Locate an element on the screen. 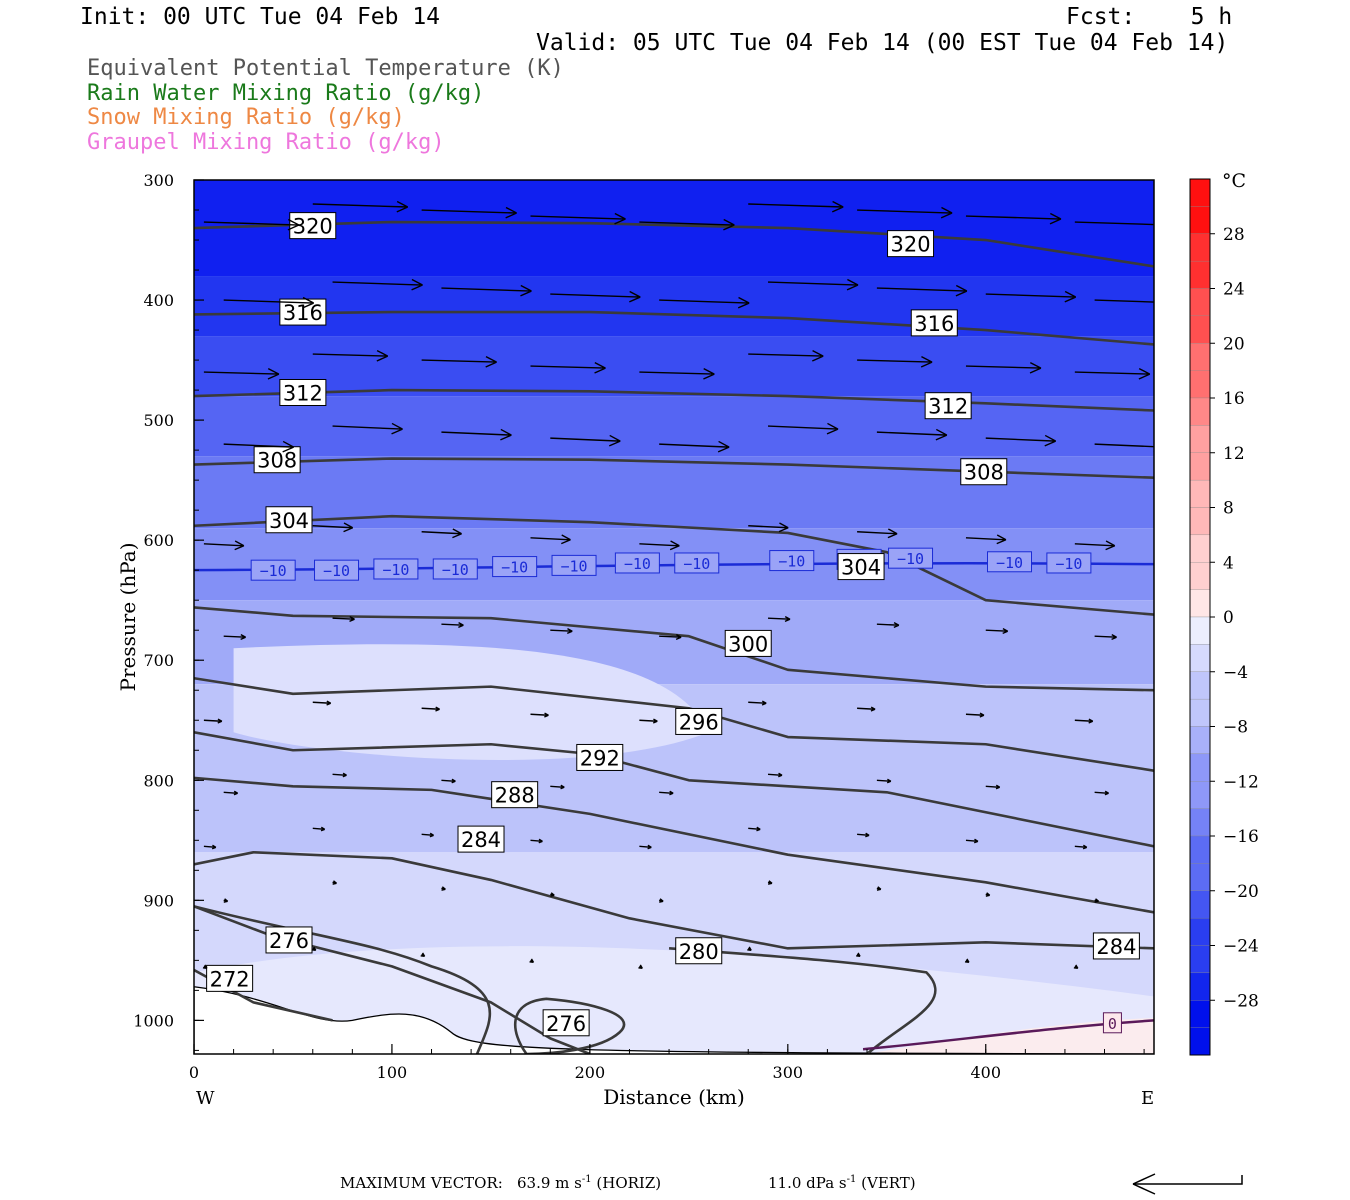 This screenshot has height=1200, width=1350. colorbar-tick-label-14: −28 is located at coordinates (1241, 1001).